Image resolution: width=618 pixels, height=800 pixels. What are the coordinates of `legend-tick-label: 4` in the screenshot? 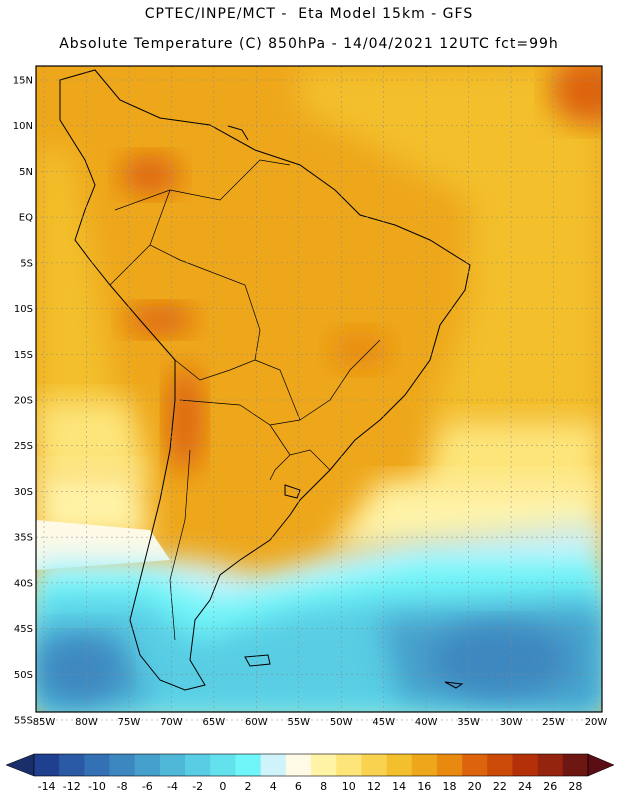 It's located at (273, 786).